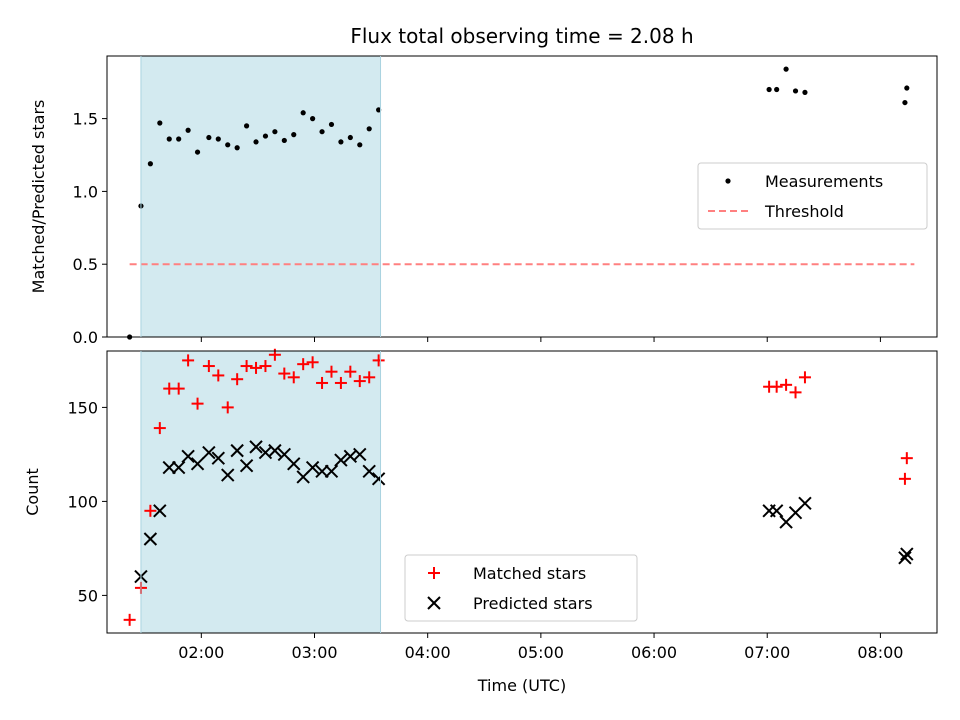 The width and height of the screenshot is (960, 720). I want to click on matched-stars-legend-glyph, so click(434, 573).